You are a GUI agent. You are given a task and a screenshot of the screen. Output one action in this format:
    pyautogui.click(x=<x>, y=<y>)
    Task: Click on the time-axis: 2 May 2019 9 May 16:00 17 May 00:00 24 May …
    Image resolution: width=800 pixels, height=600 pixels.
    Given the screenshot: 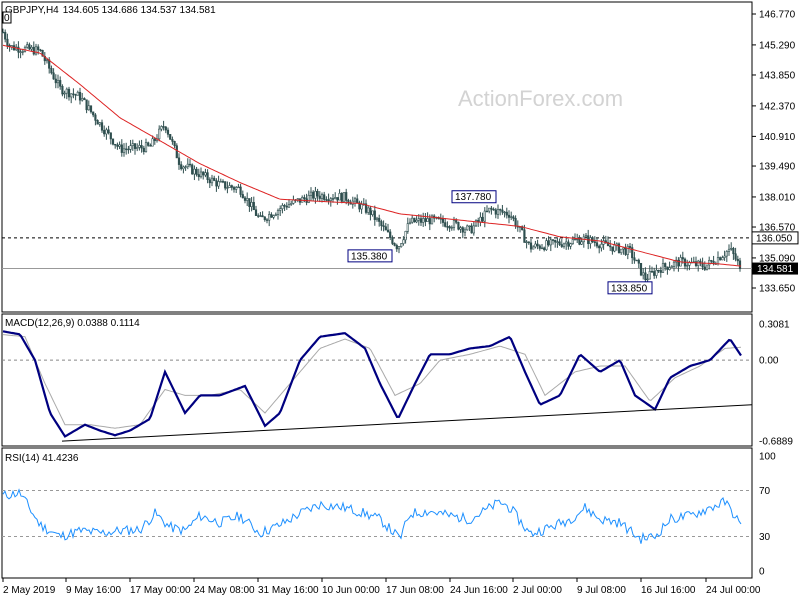 What is the action you would take?
    pyautogui.click(x=381, y=587)
    